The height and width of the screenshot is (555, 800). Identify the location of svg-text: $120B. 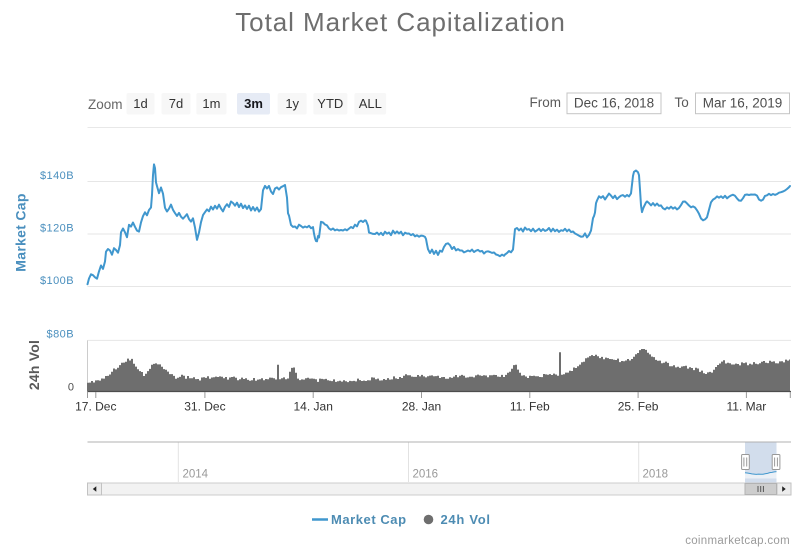
(57, 229).